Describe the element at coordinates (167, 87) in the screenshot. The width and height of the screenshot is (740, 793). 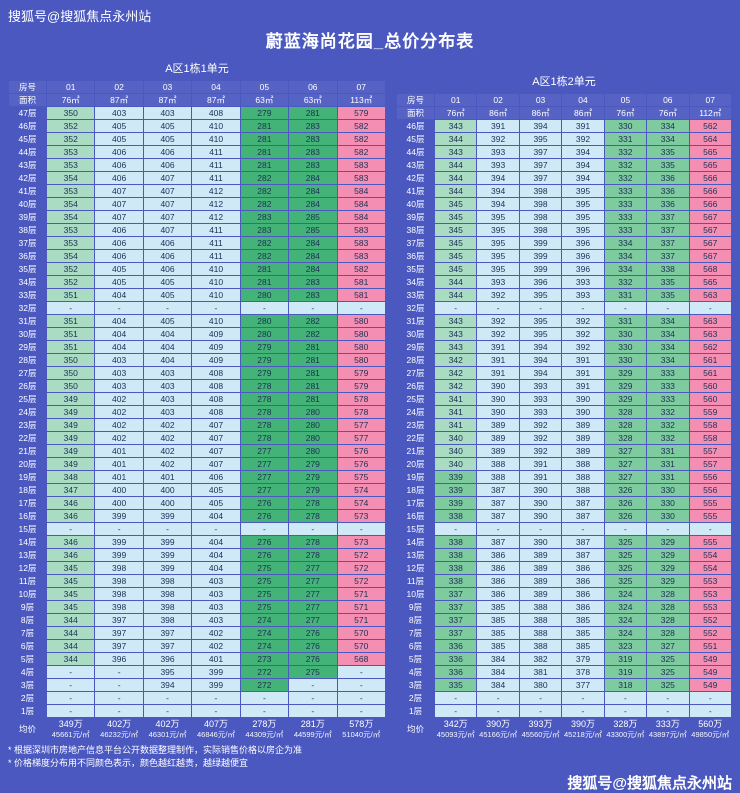
I see `column-header: 03` at that location.